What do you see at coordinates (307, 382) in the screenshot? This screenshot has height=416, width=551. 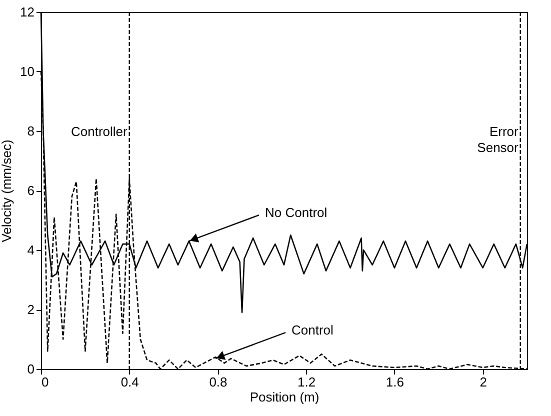 I see `x-tick-label: 1.2` at bounding box center [307, 382].